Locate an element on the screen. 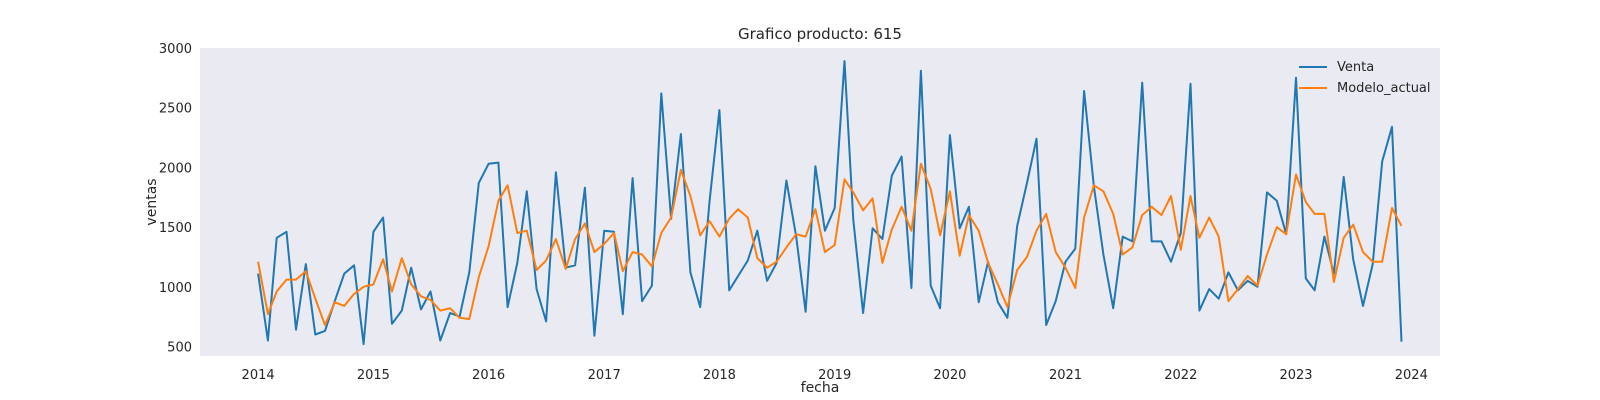  legend-label-modelo-actual: Modelo_actual is located at coordinates (1384, 88).